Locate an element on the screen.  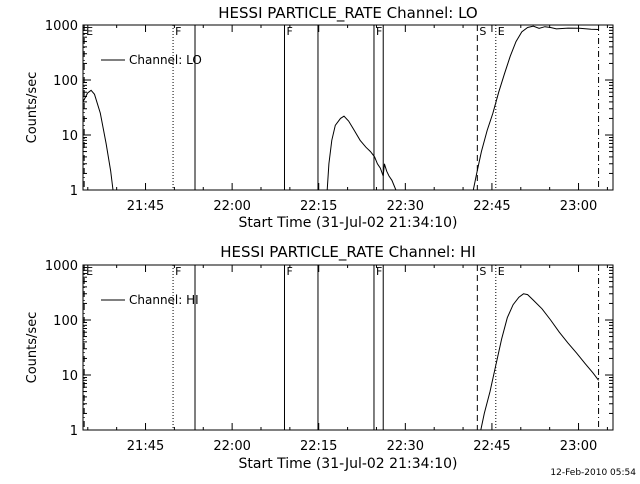
chart-title: HESSI PARTICLE_RATE Channel: HI is located at coordinates (348, 252).